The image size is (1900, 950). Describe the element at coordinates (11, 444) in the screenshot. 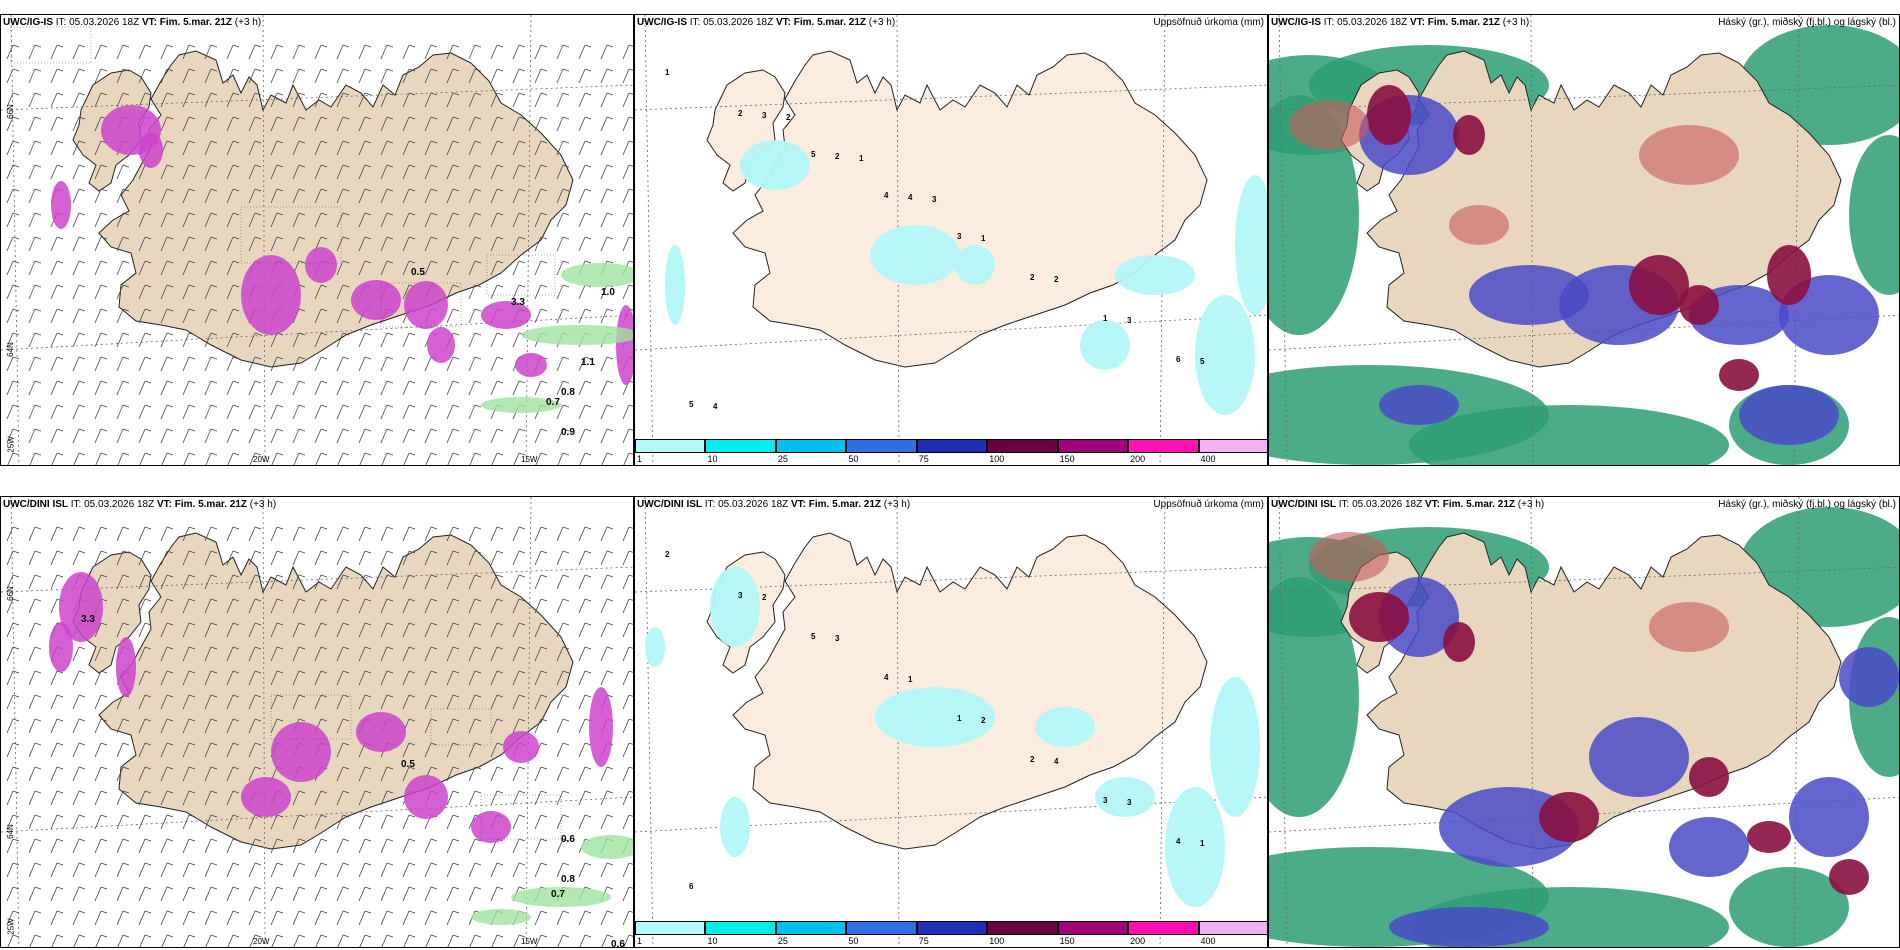

I see `axis-tick-label: 25W` at that location.